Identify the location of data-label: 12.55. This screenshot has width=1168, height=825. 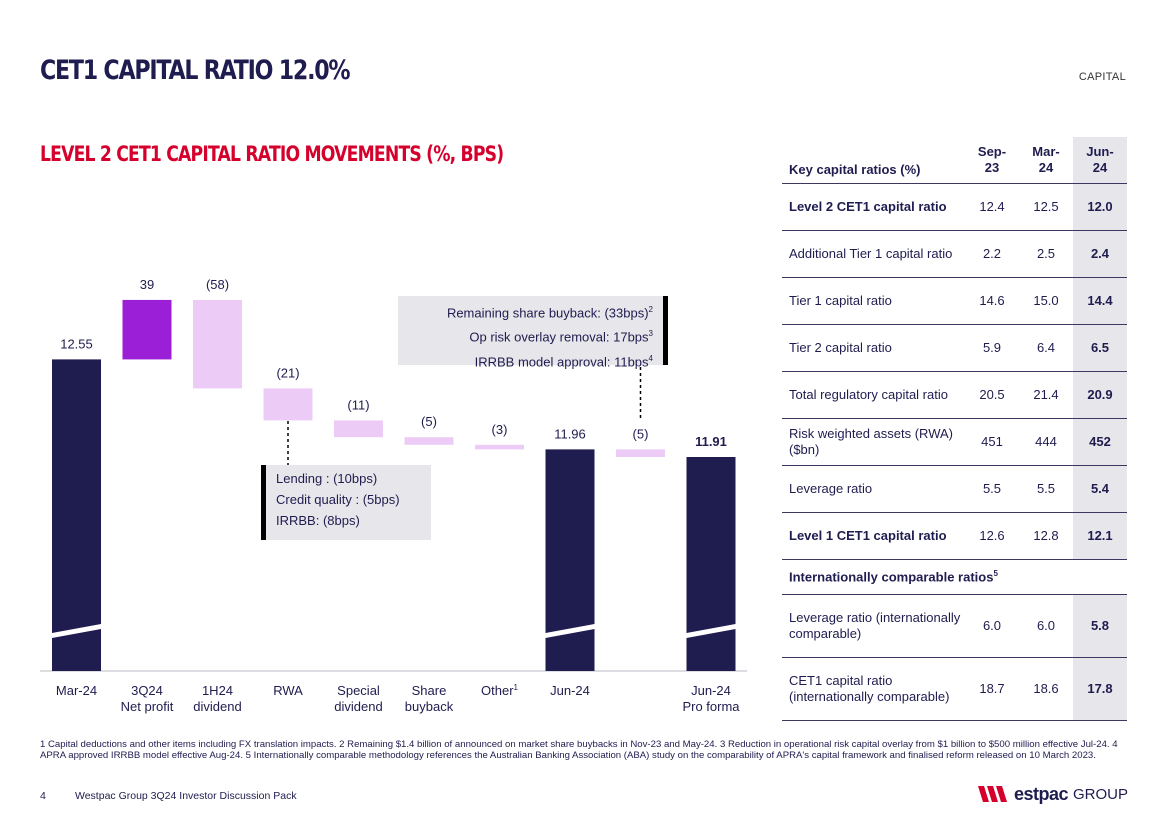
(76, 343).